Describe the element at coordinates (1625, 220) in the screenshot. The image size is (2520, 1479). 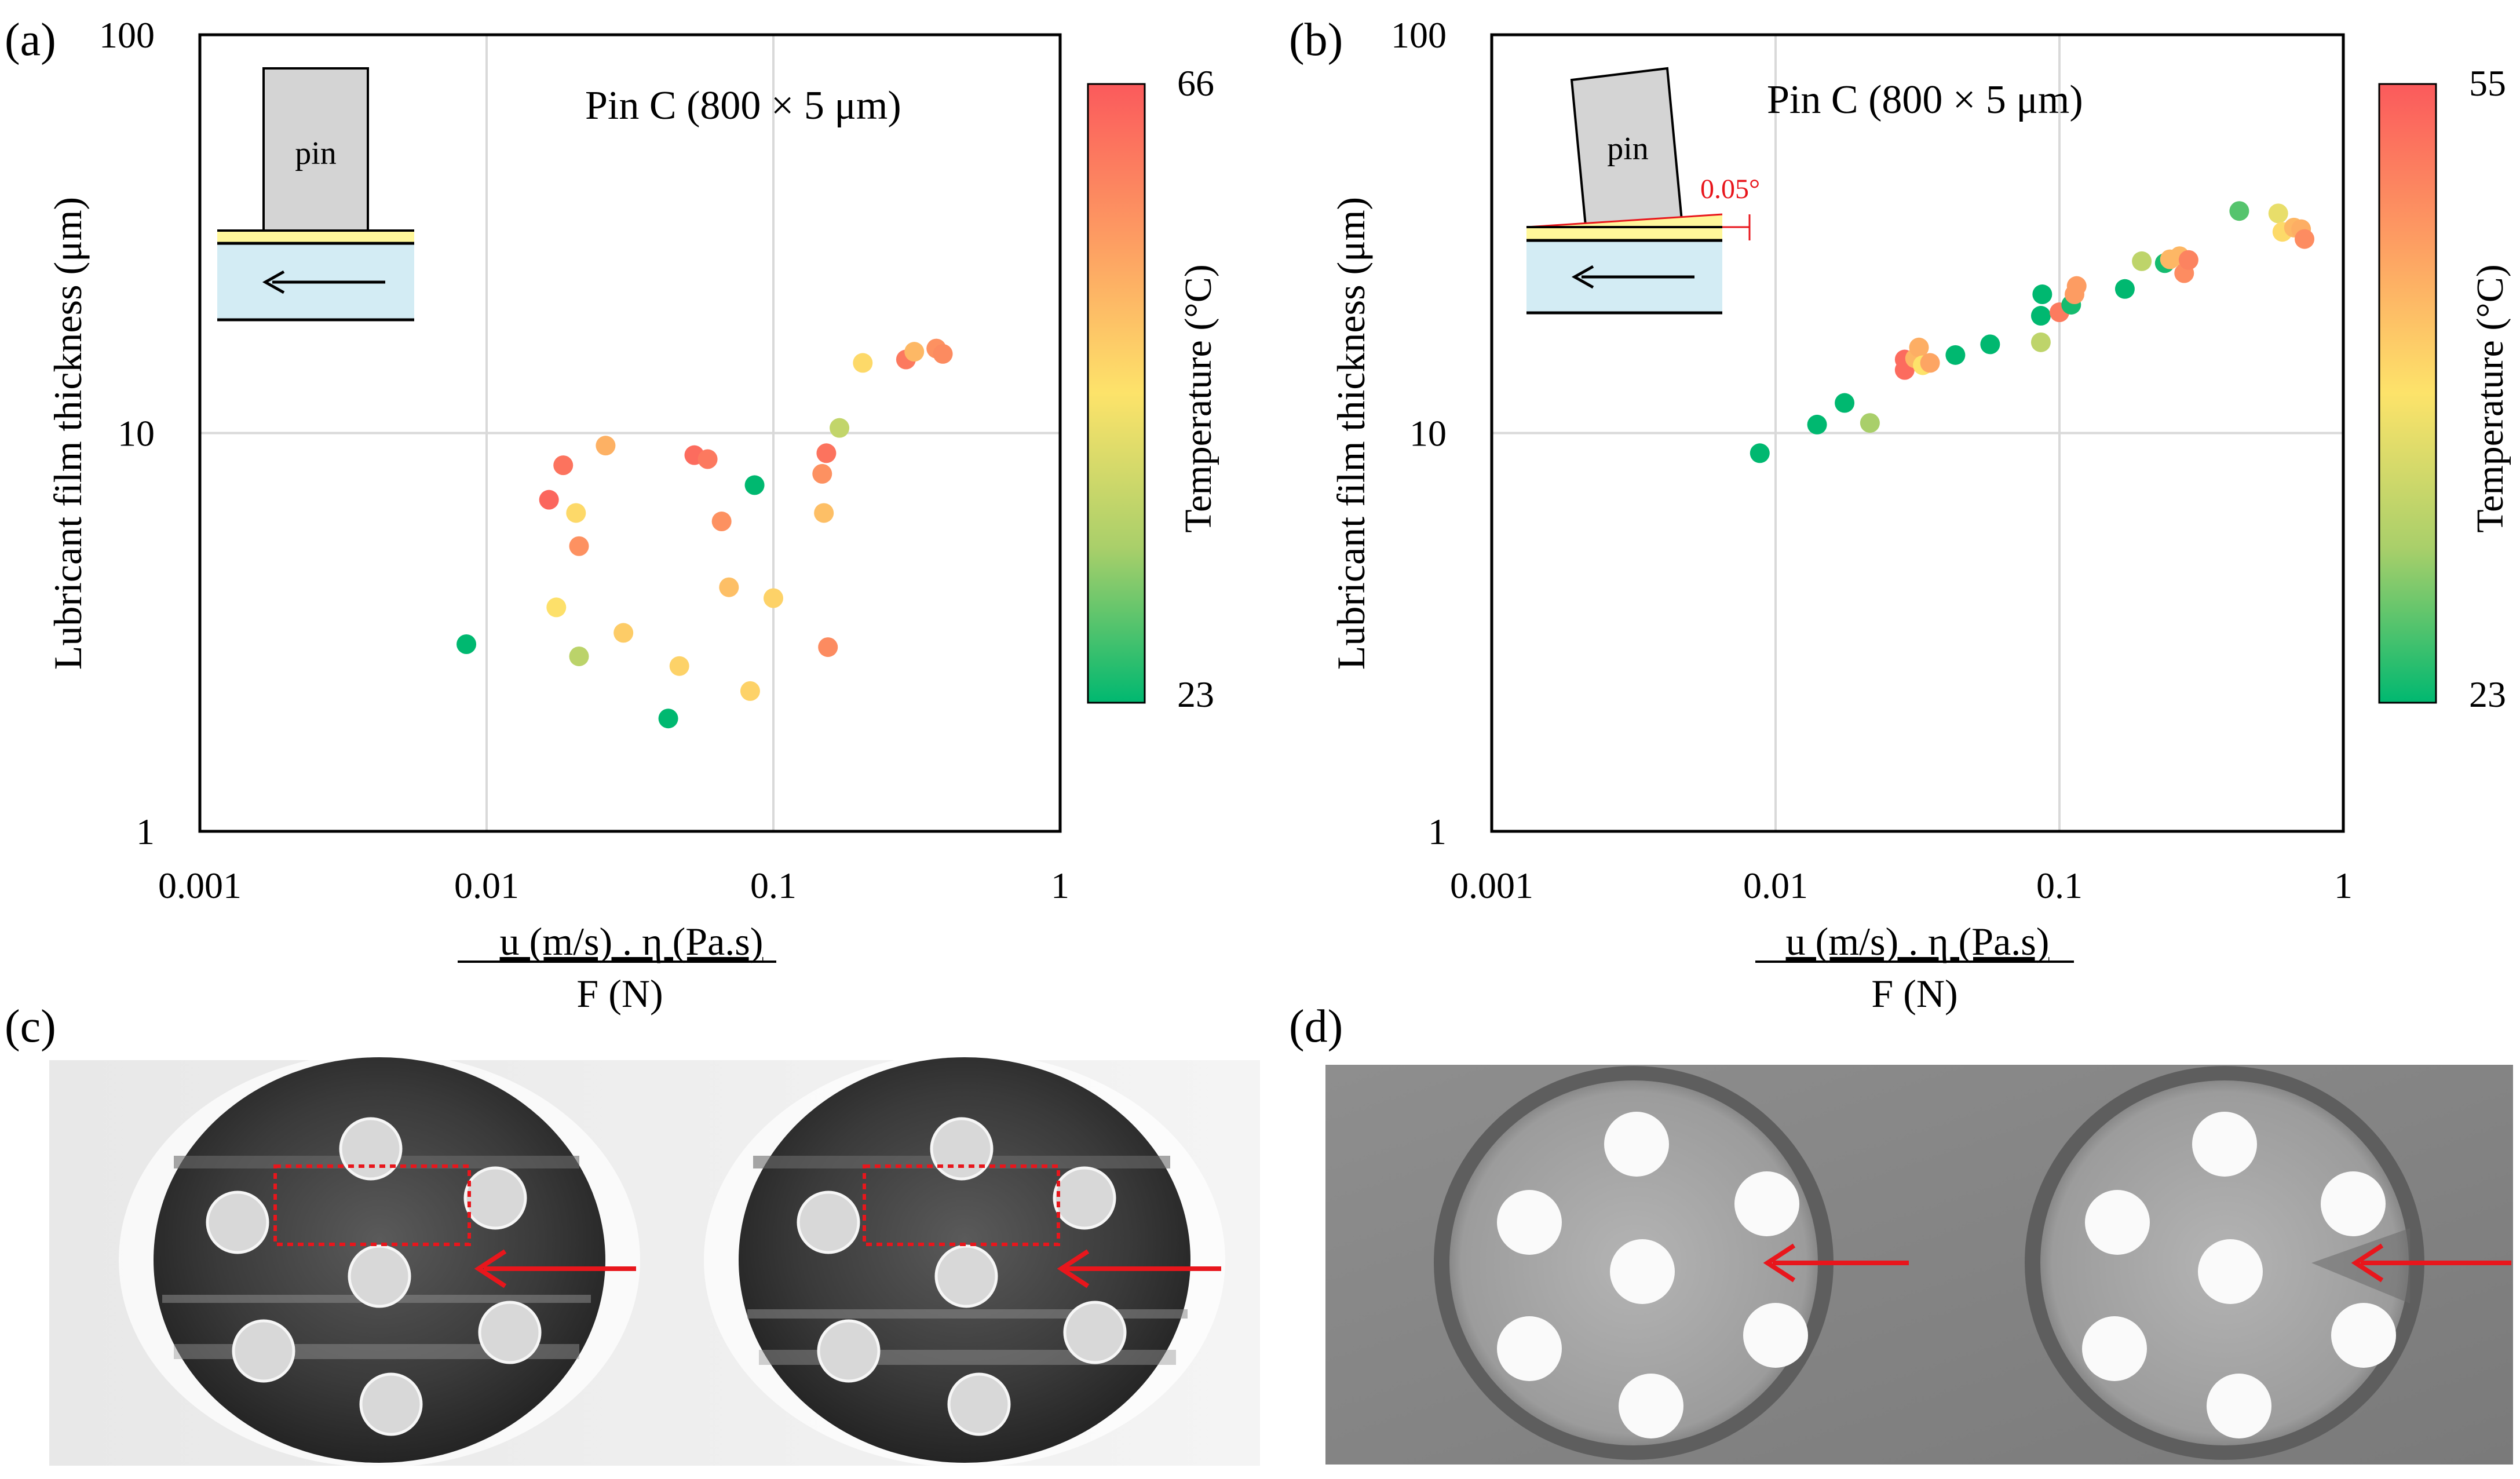
I see `tilt-line` at that location.